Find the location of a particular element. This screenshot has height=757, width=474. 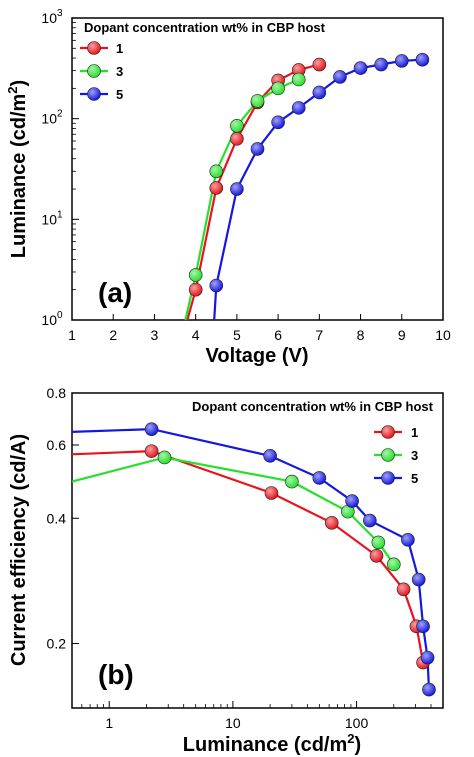

panel-b-legend: 1 3 5 is located at coordinates (396, 455).